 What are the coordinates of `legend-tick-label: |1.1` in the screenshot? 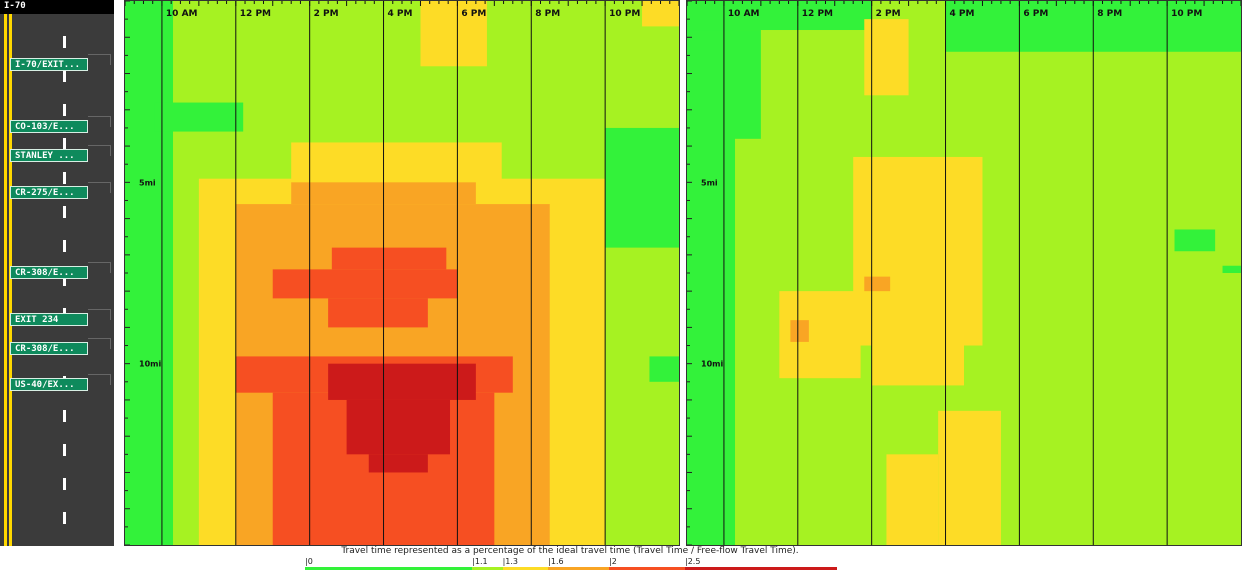 It's located at (480, 561).